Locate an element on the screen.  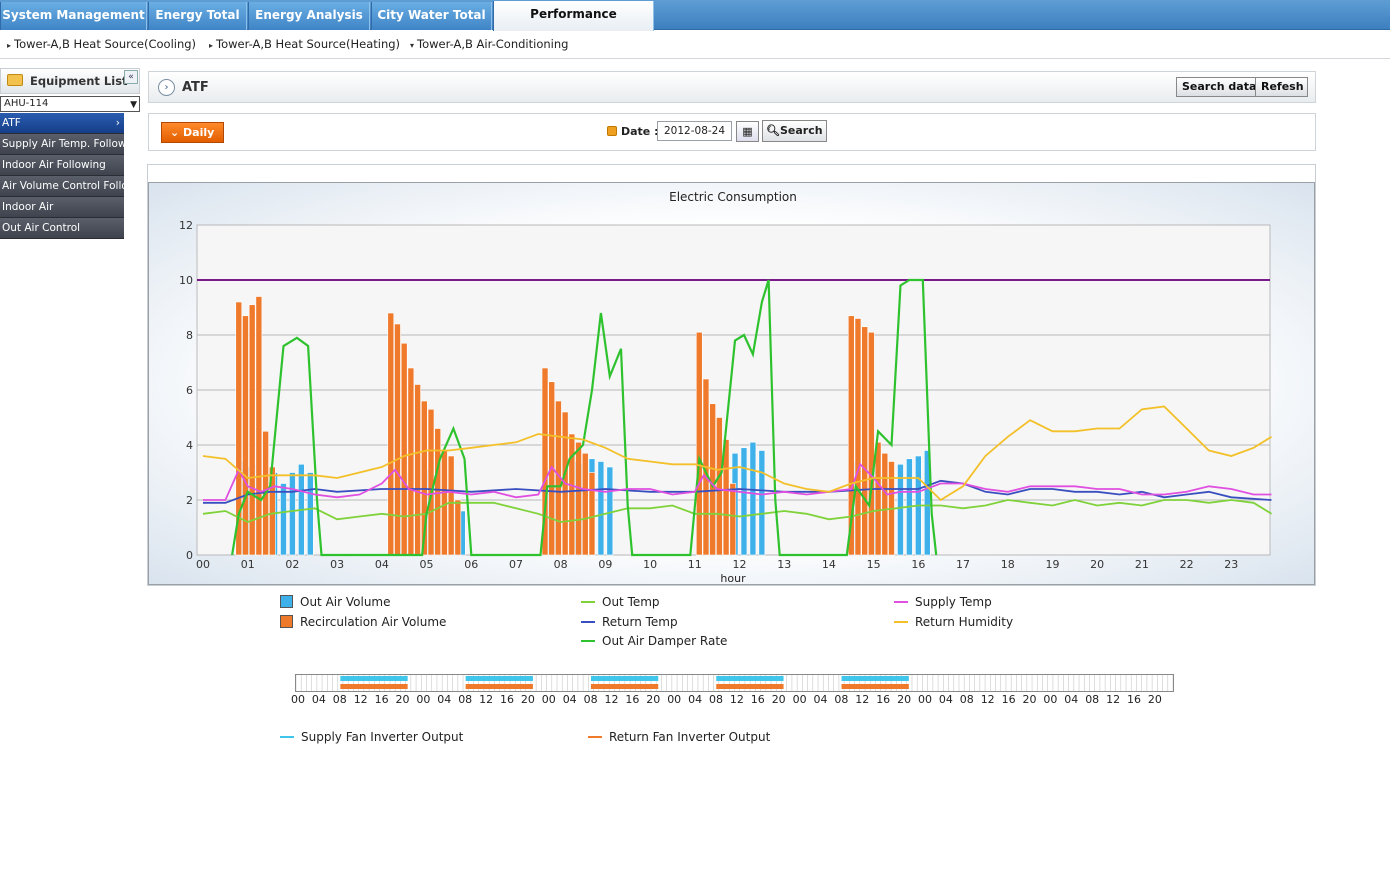
subnav-air-conditioning: ▾ Tower-A,B Air-Conditioning is located at coordinates (489, 44).